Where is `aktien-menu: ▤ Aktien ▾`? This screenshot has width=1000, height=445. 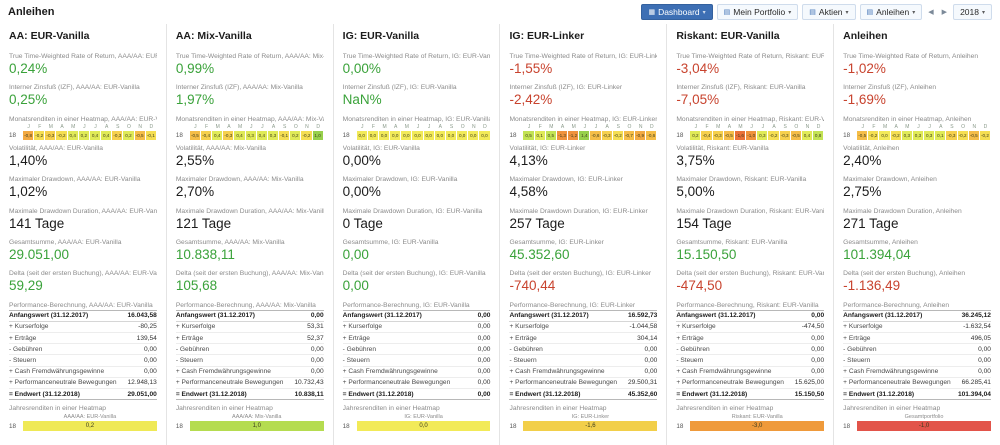
aktien-menu: ▤ Aktien ▾ is located at coordinates (829, 12).